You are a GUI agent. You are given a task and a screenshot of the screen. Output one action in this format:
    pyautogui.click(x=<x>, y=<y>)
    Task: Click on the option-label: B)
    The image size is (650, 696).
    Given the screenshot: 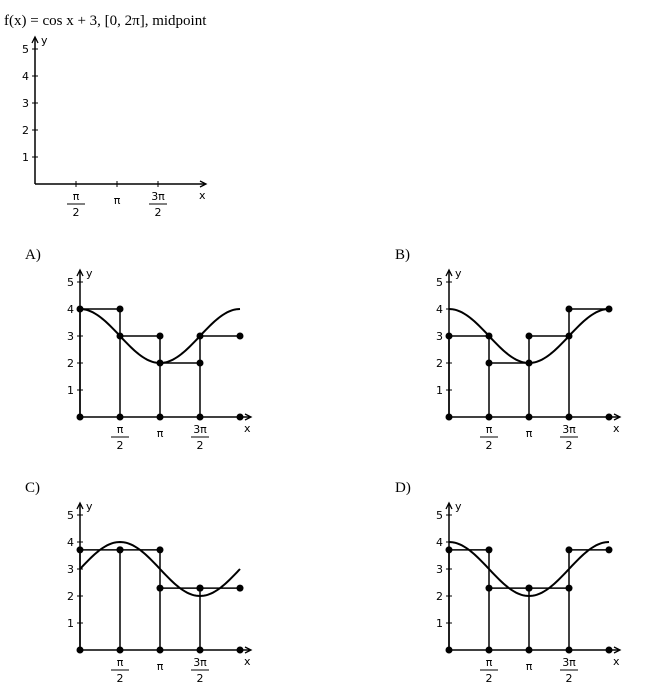 What is the action you would take?
    pyautogui.click(x=402, y=255)
    